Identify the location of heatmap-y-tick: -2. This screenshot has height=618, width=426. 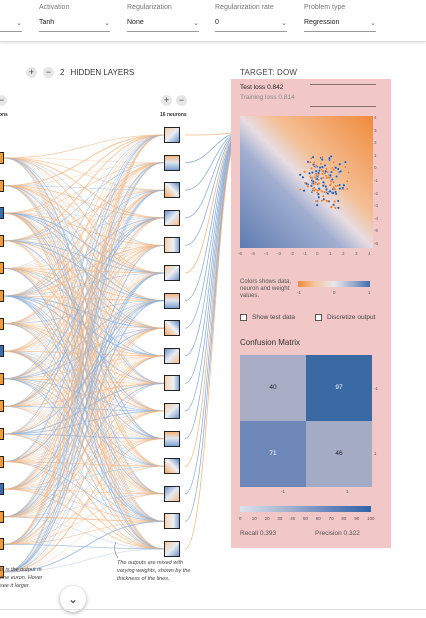
(376, 193).